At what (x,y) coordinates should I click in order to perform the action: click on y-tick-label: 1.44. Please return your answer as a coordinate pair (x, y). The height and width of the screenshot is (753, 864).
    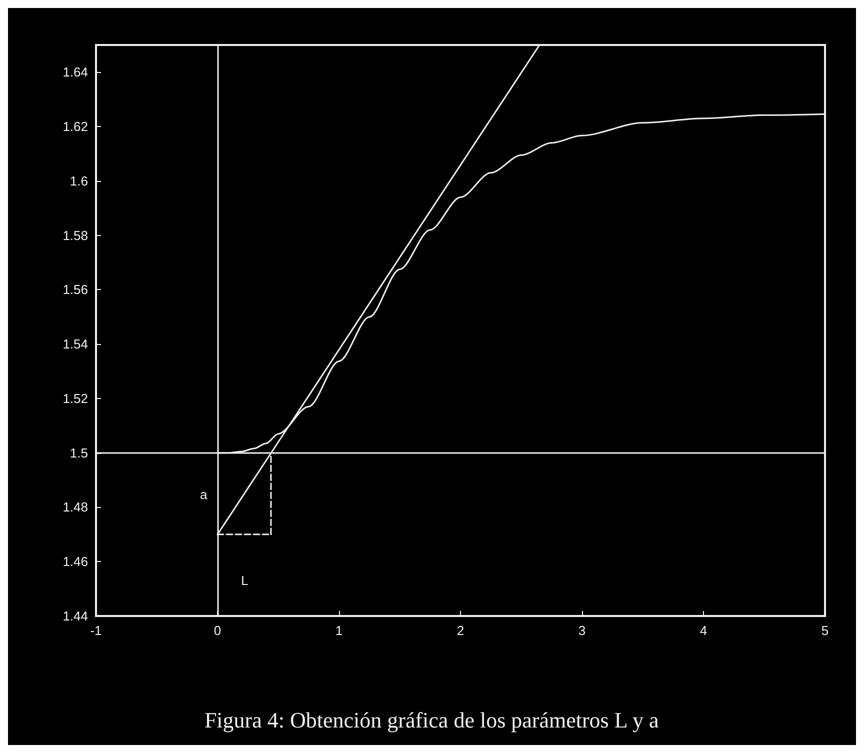
    Looking at the image, I should click on (75, 616).